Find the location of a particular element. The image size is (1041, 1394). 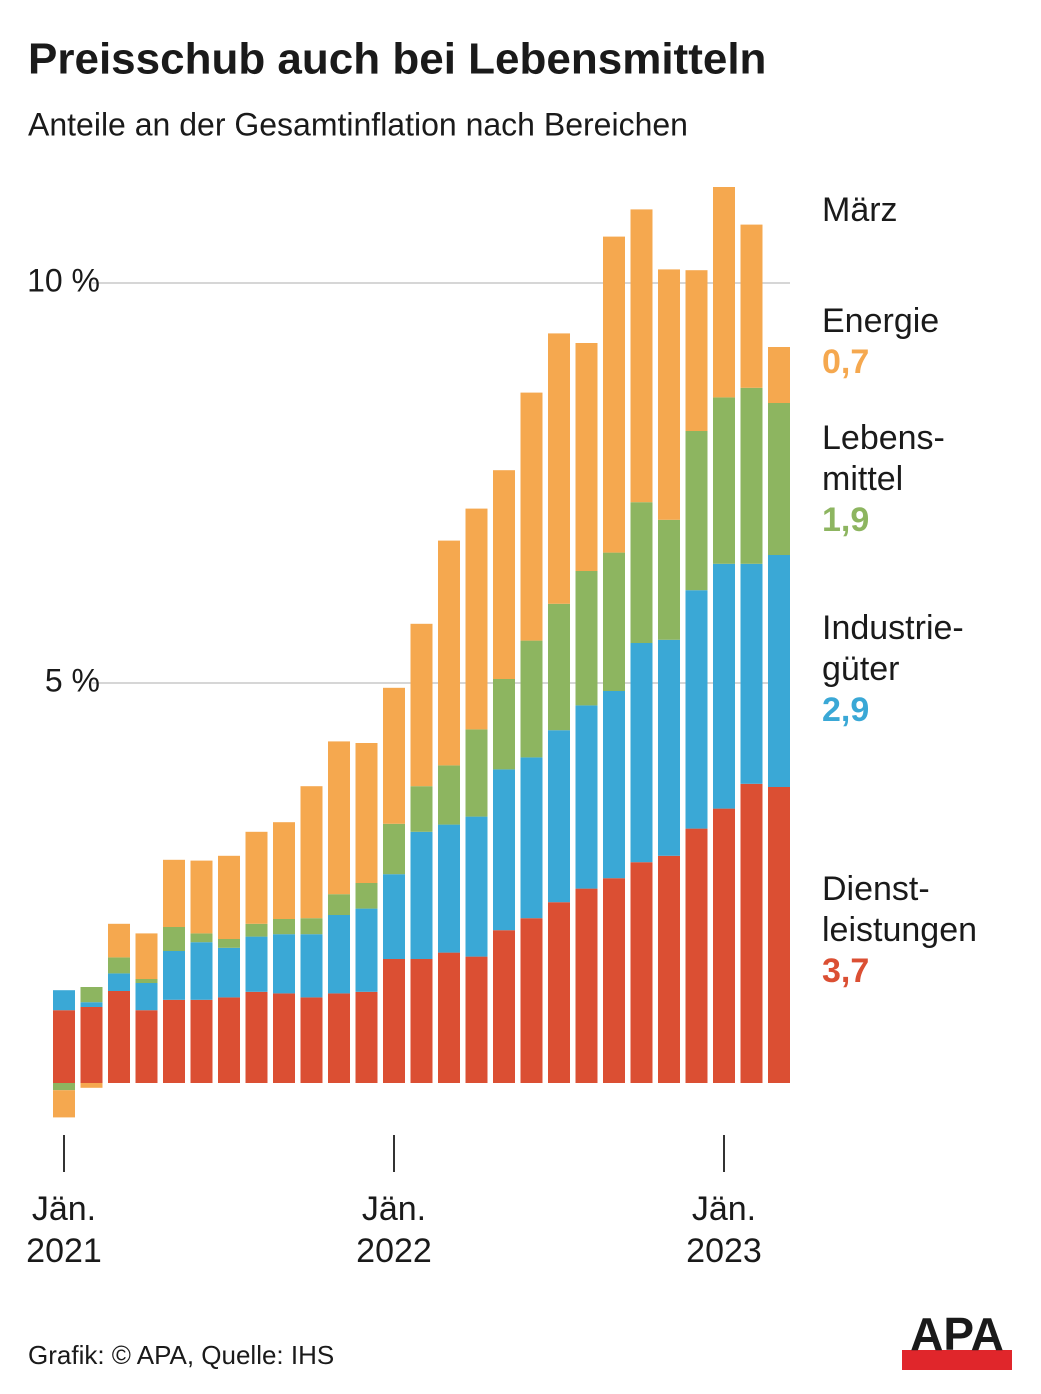

legend-entry: Lebens-mittel is located at coordinates (883, 458).